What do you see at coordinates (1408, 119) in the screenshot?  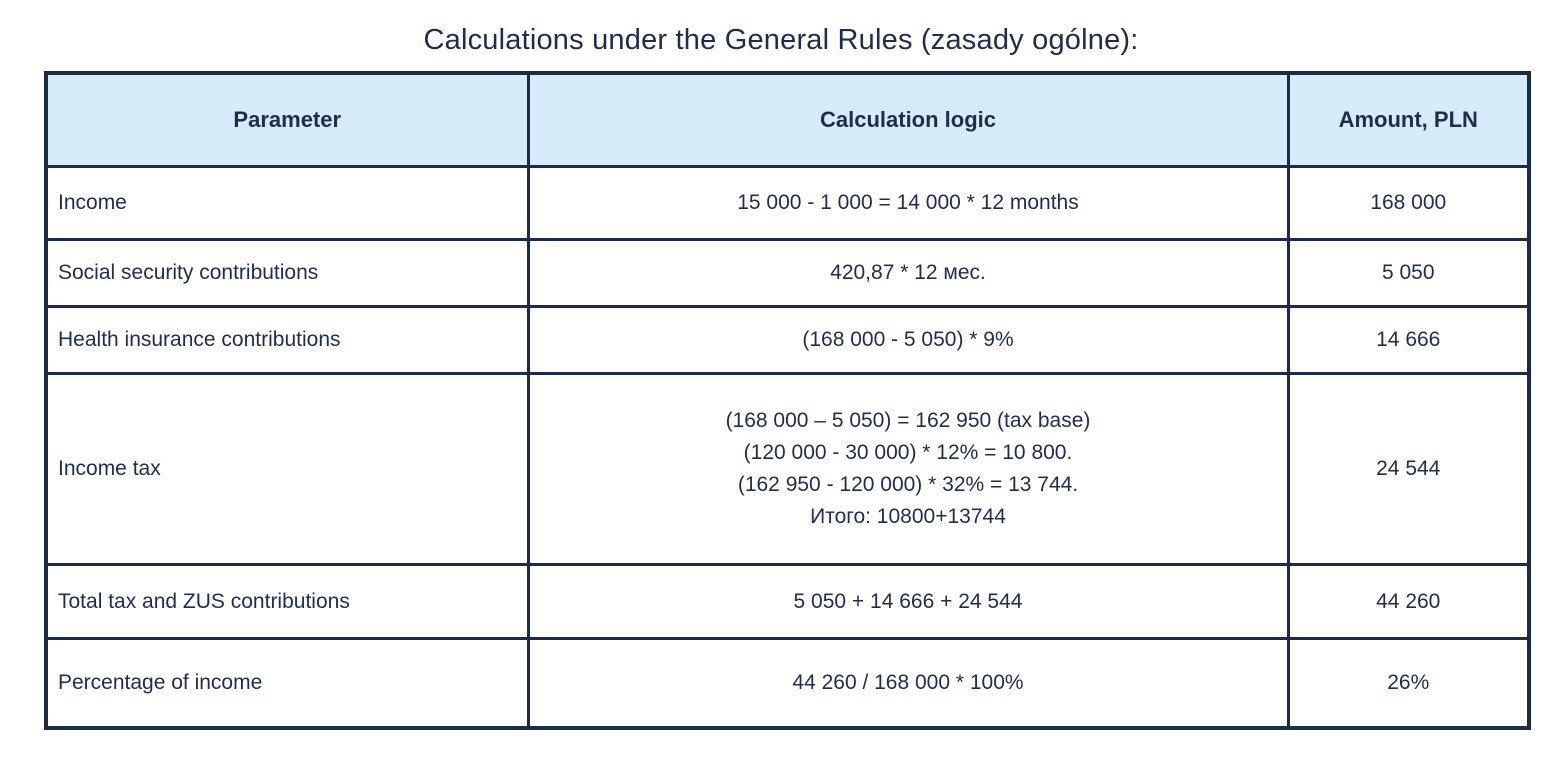 I see `column-header-amount-pln: Amount, PLN` at bounding box center [1408, 119].